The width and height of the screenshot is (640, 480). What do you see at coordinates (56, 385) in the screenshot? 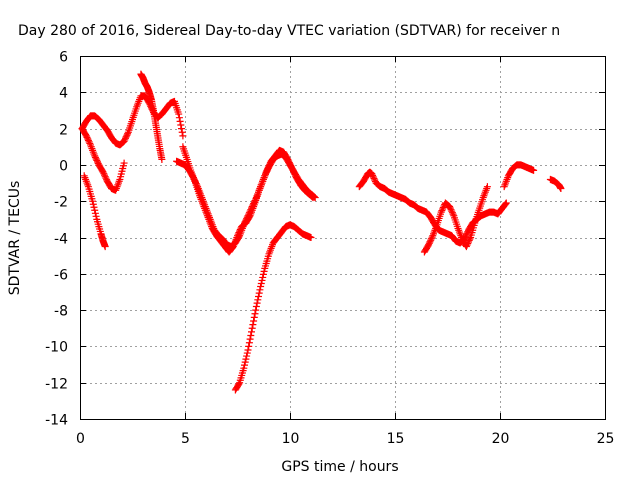
I see `y-tick-label: -12` at bounding box center [56, 385].